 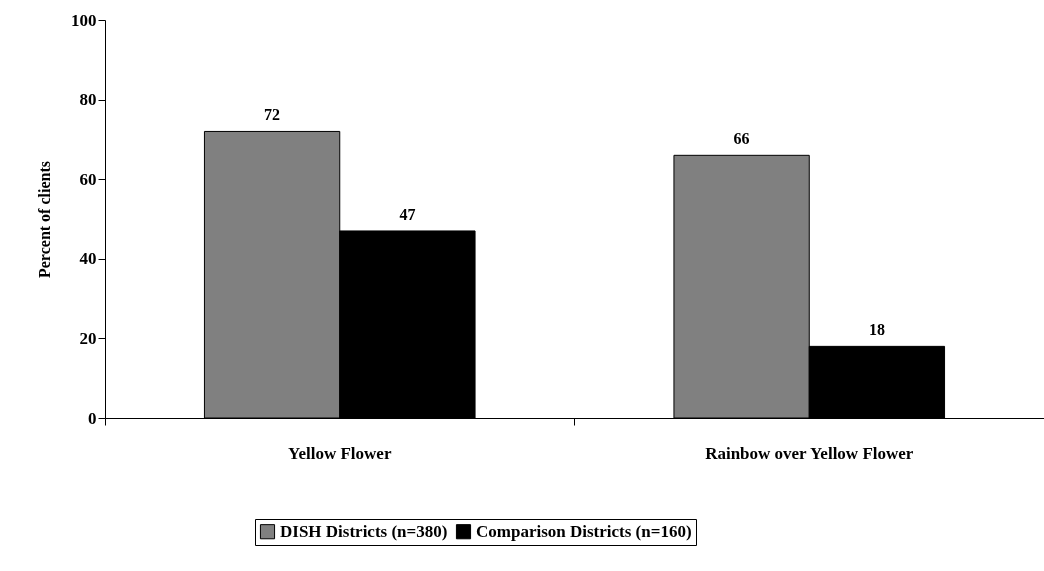 What do you see at coordinates (92, 418) in the screenshot?
I see `y-tick-label: 0` at bounding box center [92, 418].